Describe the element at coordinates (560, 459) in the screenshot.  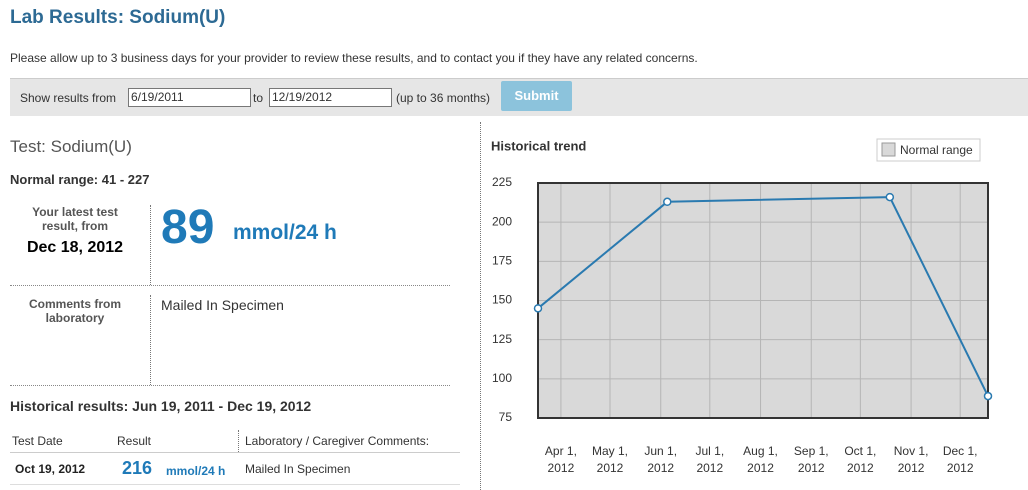
I see `x-tick-label: Apr 1, 2012` at that location.